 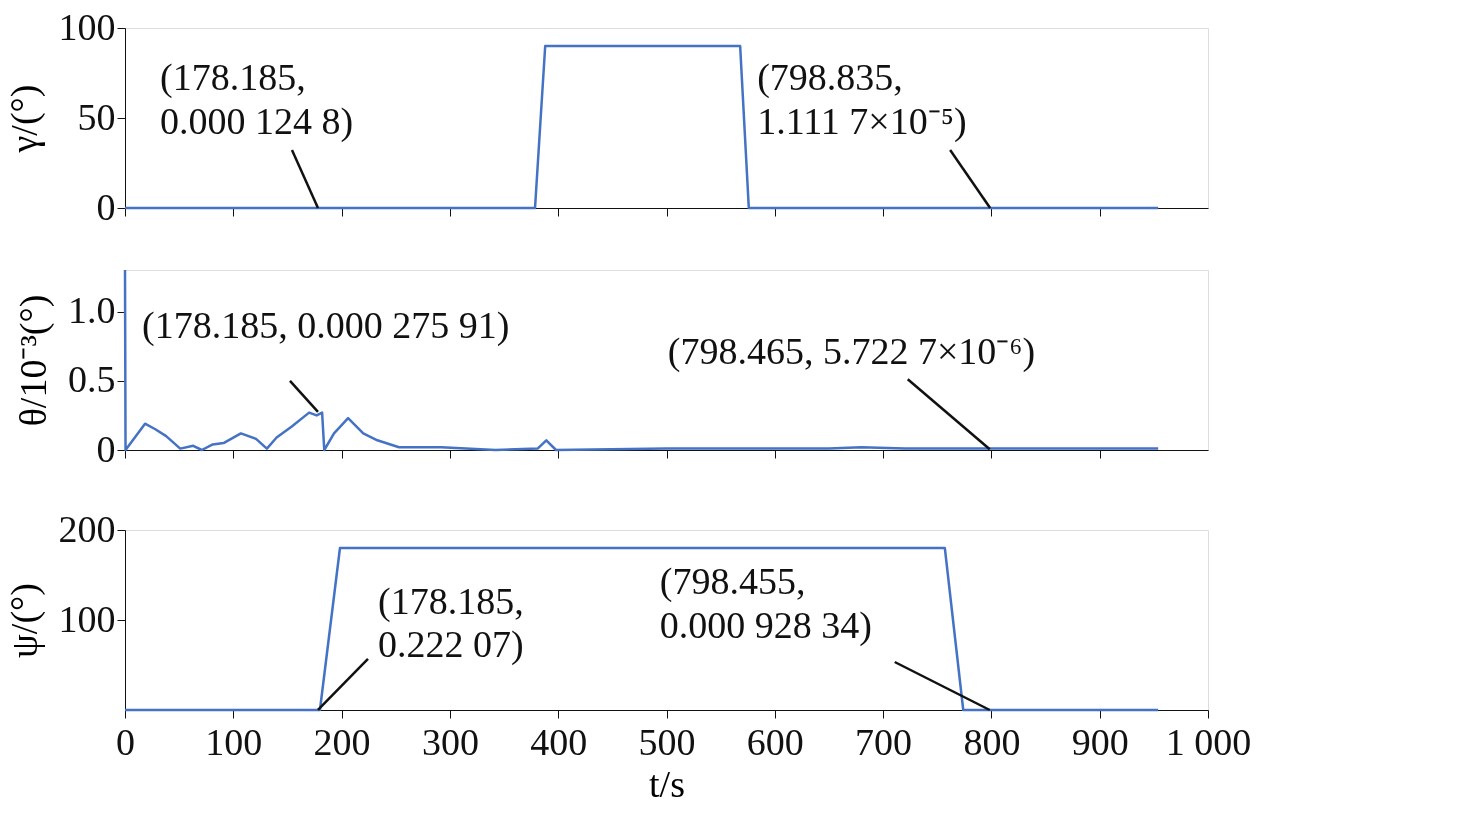 What do you see at coordinates (1100, 741) in the screenshot?
I see `x-tick-label: 900` at bounding box center [1100, 741].